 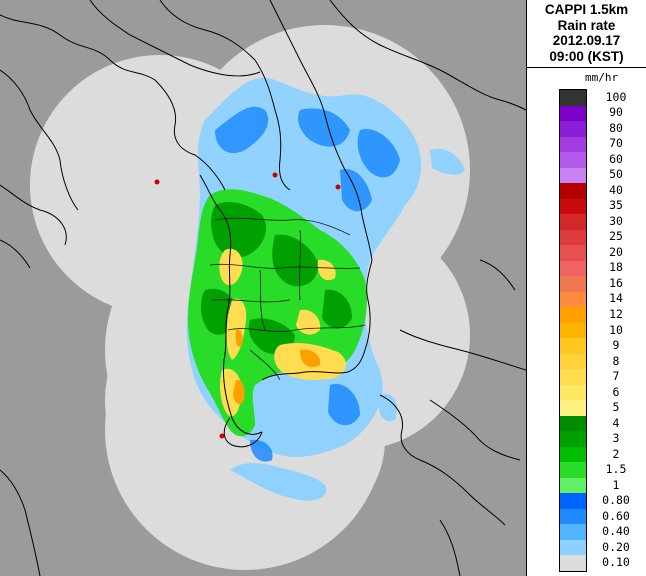 I want to click on color-scale-label: 25, so click(x=616, y=236).